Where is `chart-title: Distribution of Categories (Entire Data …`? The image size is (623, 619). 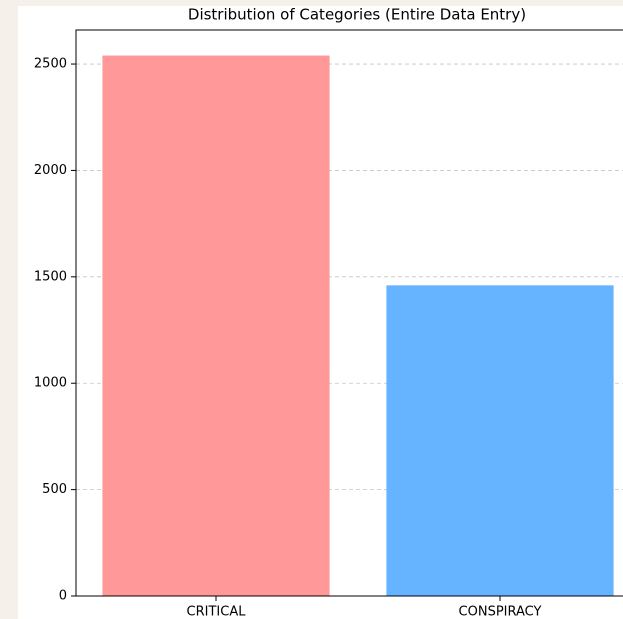
chart-title: Distribution of Categories (Entire Data … is located at coordinates (357, 15).